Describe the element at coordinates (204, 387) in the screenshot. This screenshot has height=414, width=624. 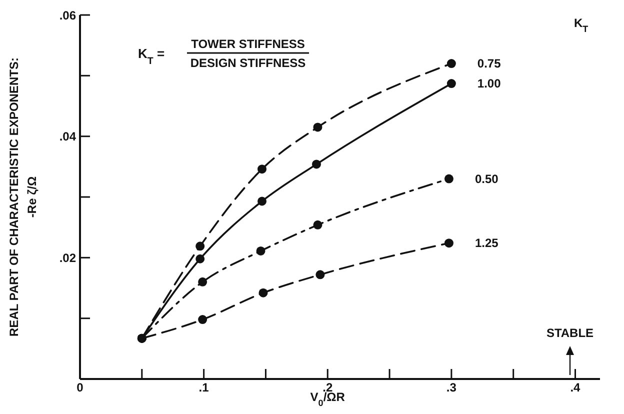
I see `x-tick-label: .1` at that location.